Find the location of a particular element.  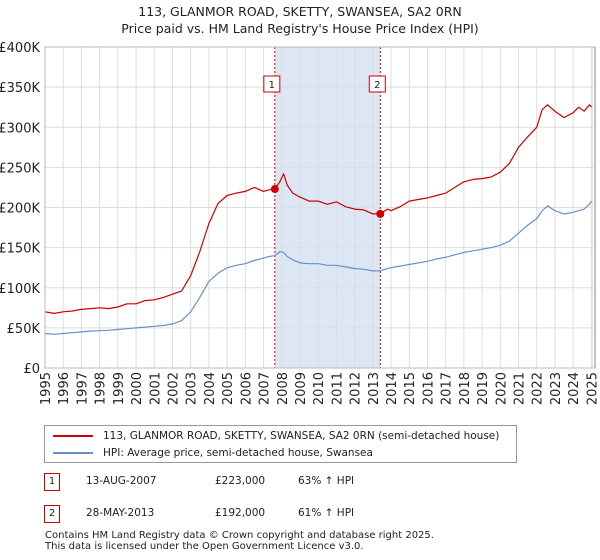

sale-hpi-change: 63% ↑ HPI is located at coordinates (326, 481).